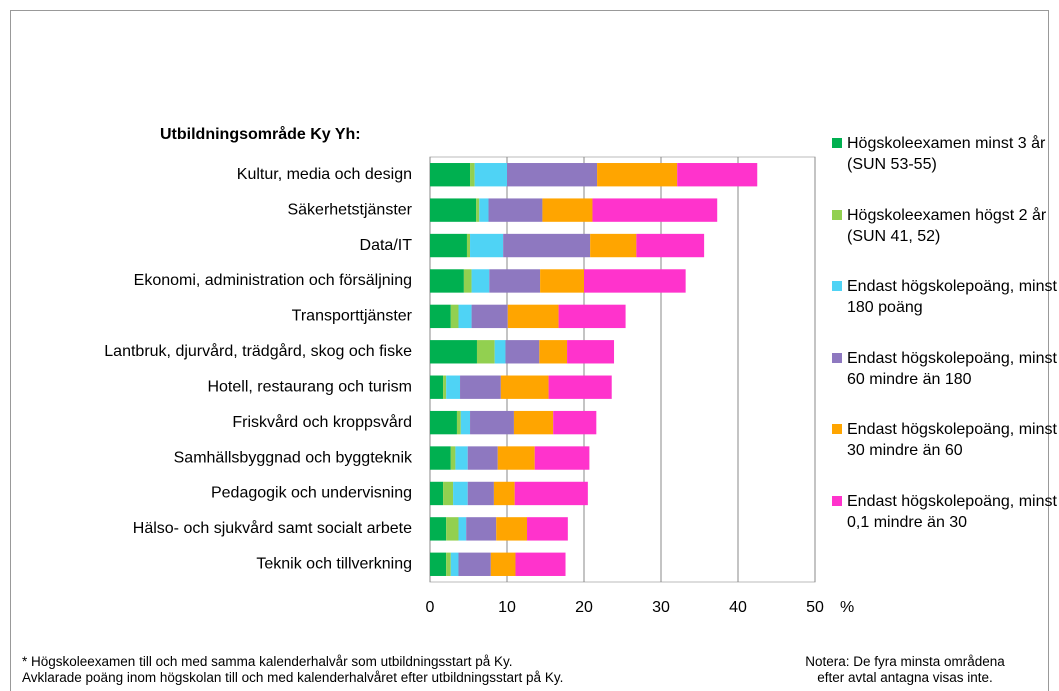 This screenshot has width=1059, height=691. I want to click on note: Notera: De fyra minsta områdena, so click(905, 661).